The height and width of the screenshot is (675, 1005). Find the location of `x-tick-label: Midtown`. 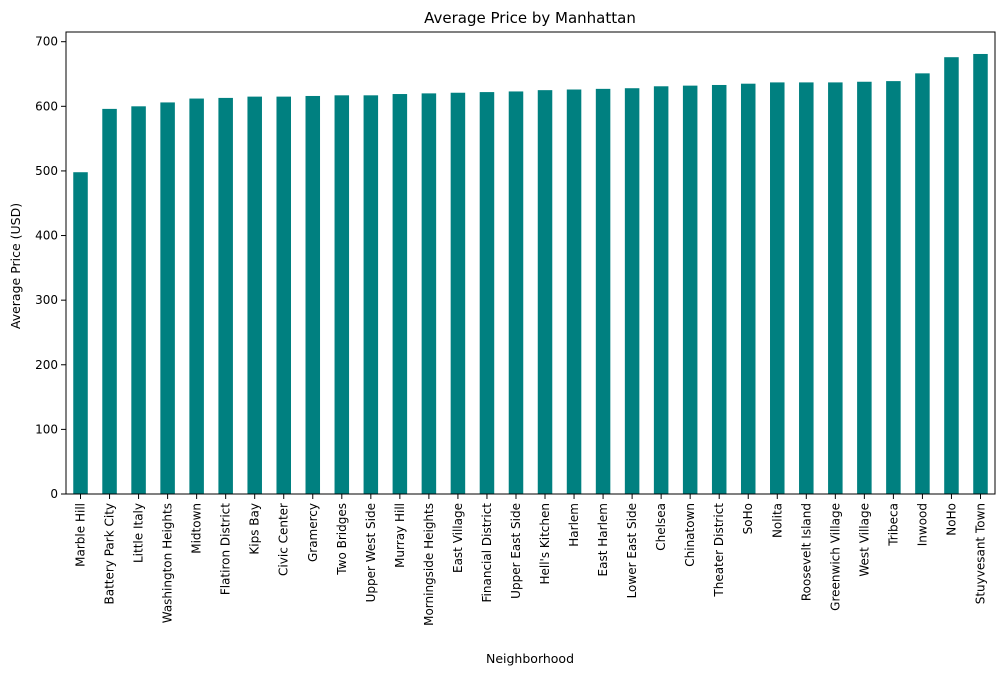

x-tick-label: Midtown is located at coordinates (197, 528).